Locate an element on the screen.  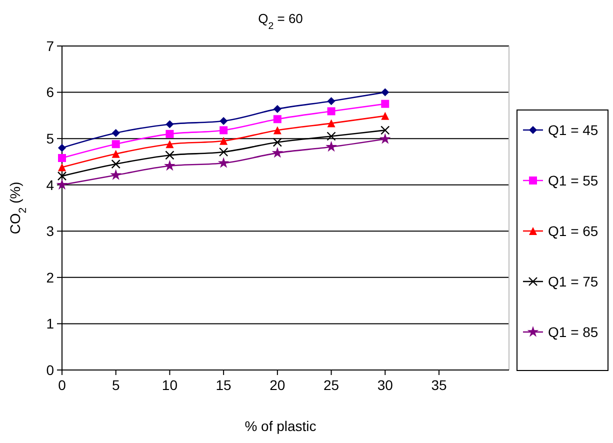
x-tick-label: 25 is located at coordinates (331, 385).